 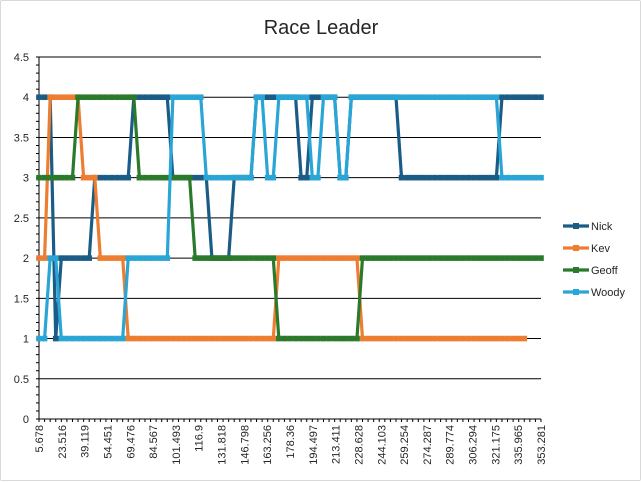 What do you see at coordinates (26, 179) in the screenshot?
I see `y-tick-label: 3` at bounding box center [26, 179].